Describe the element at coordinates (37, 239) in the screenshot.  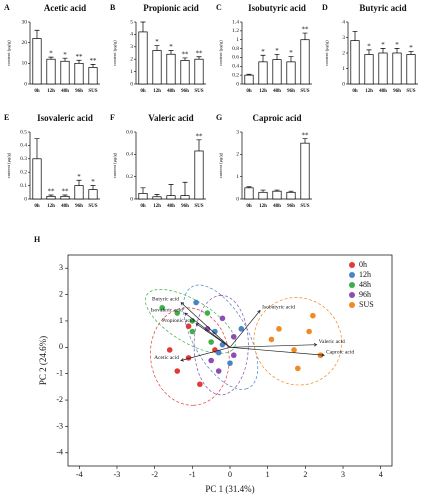
I see `panel-letter: H` at that location.